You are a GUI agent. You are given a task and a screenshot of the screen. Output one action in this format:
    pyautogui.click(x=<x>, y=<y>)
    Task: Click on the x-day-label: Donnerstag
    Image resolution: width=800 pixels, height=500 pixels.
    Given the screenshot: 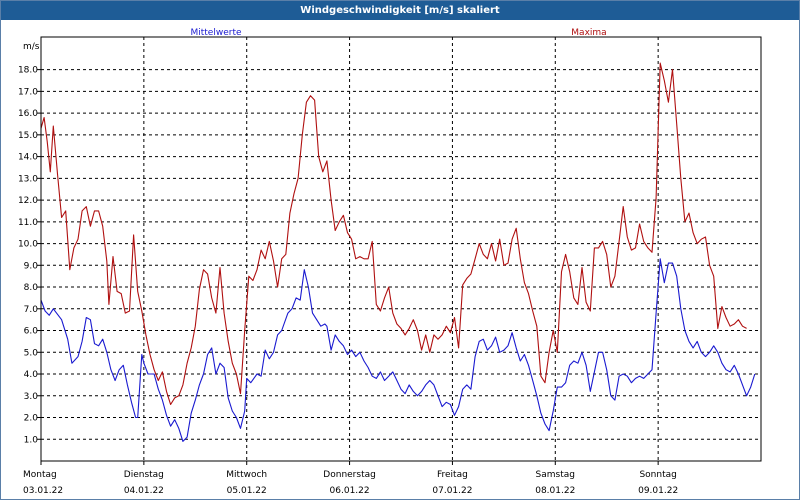 What is the action you would take?
    pyautogui.click(x=349, y=475)
    